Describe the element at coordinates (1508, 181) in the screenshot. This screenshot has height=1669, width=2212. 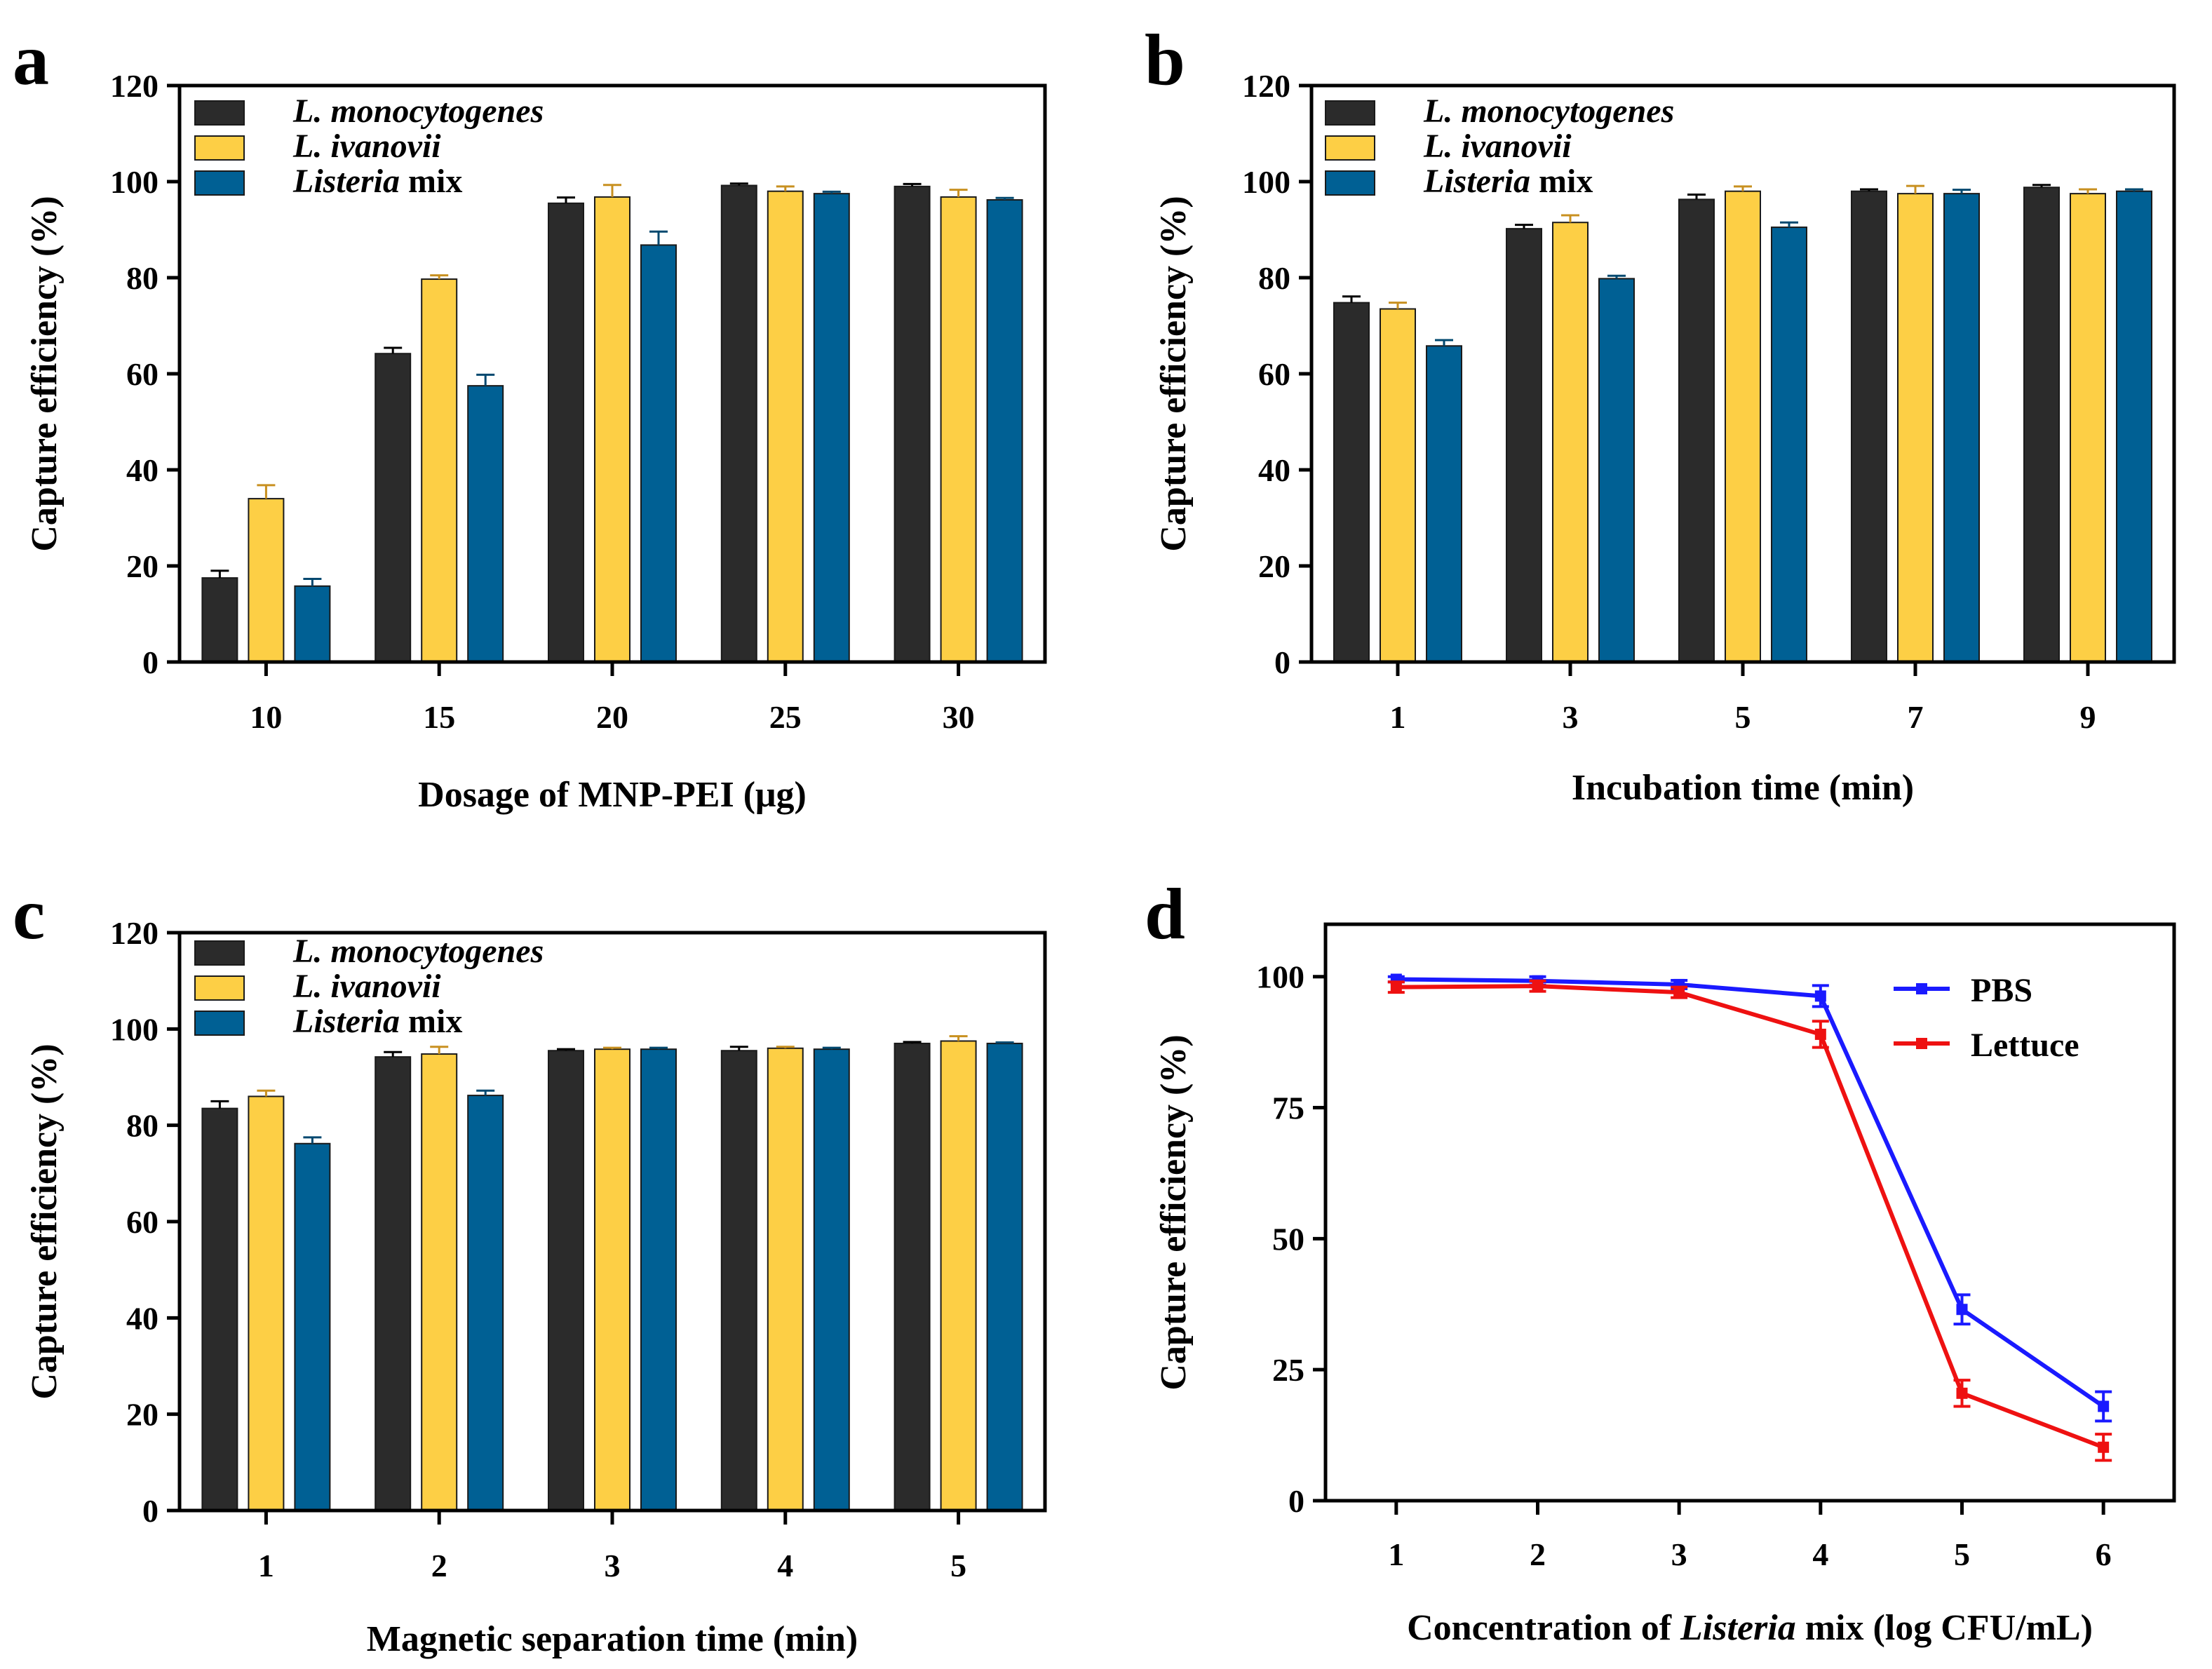
I see `legend-label: Listeria mix` at that location.